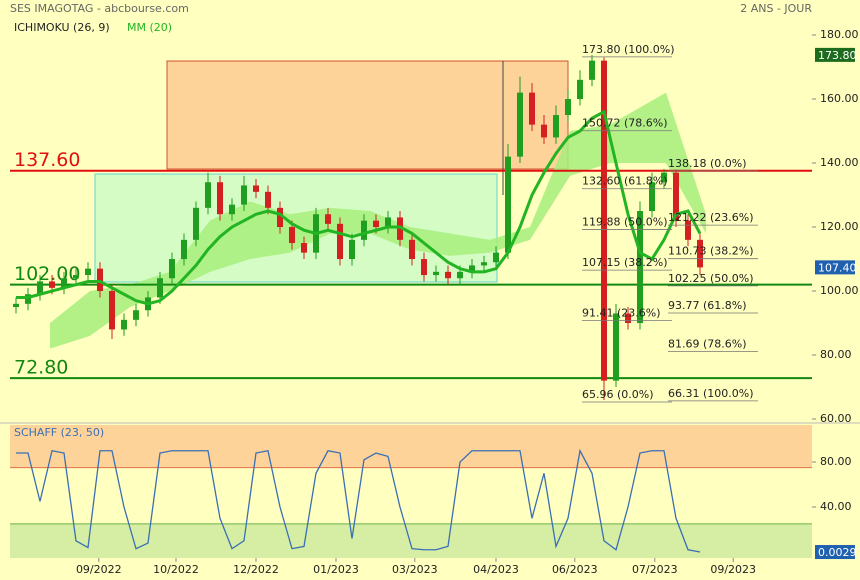 Image resolution: width=860 pixels, height=580 pixels. Describe the element at coordinates (621, 313) in the screenshot. I see `fibonacci-label: 91.41 (23.6%)` at that location.